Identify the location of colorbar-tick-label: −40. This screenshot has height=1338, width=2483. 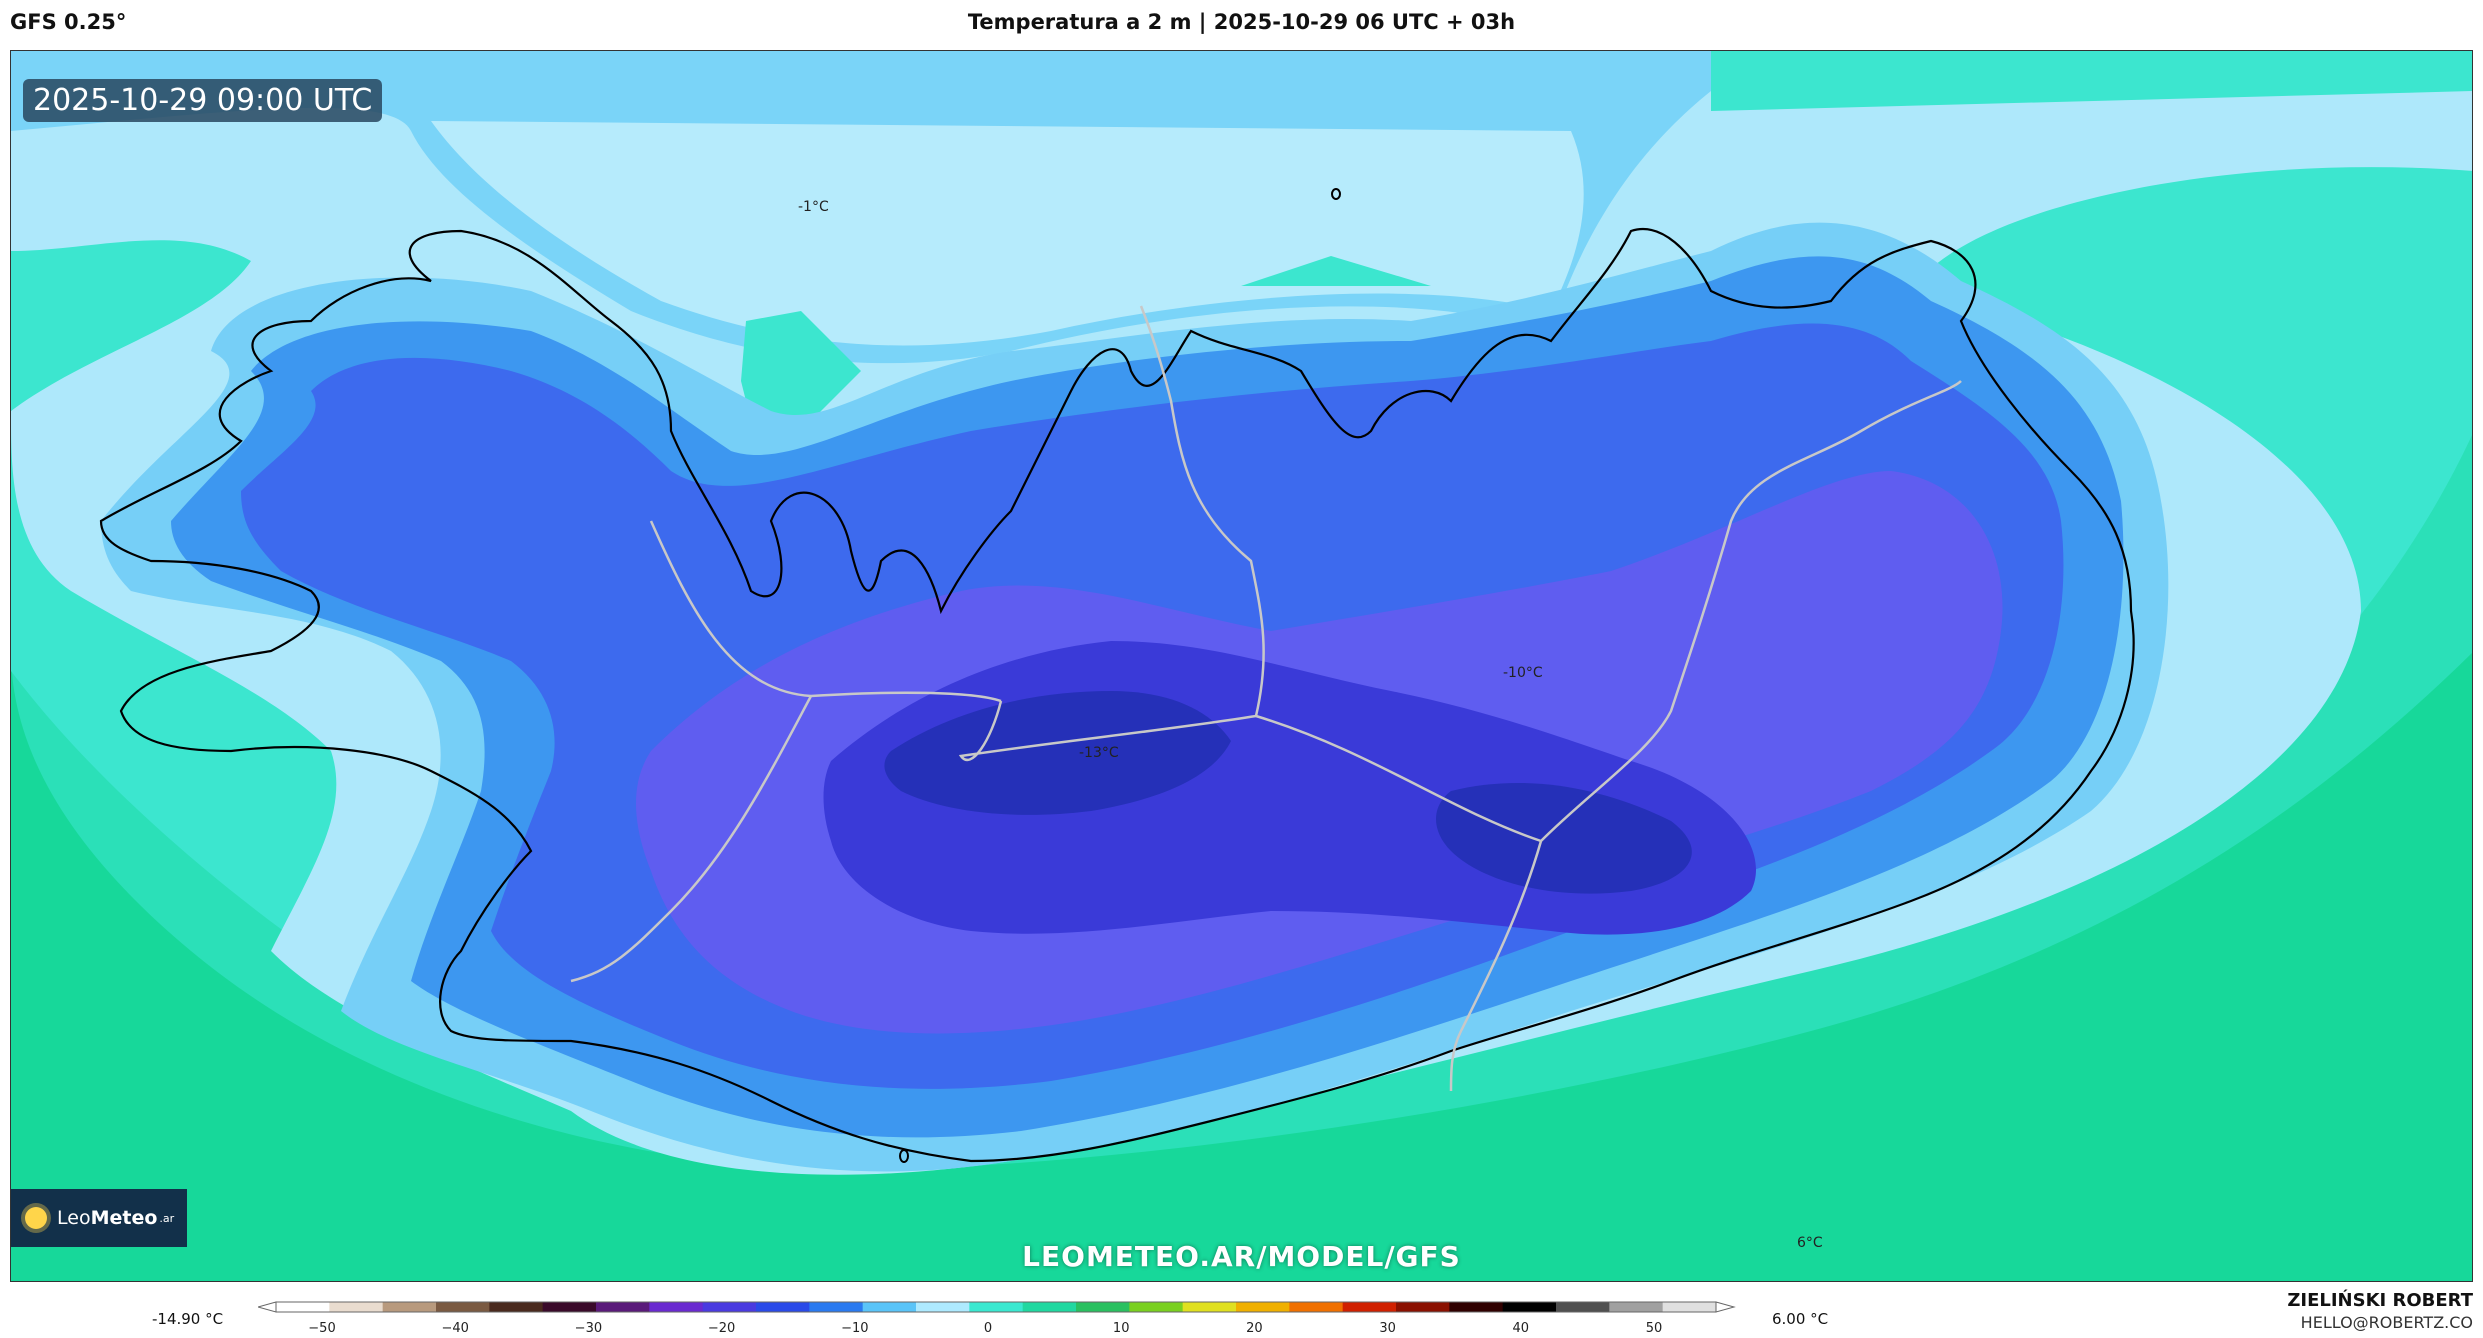
(454, 1328).